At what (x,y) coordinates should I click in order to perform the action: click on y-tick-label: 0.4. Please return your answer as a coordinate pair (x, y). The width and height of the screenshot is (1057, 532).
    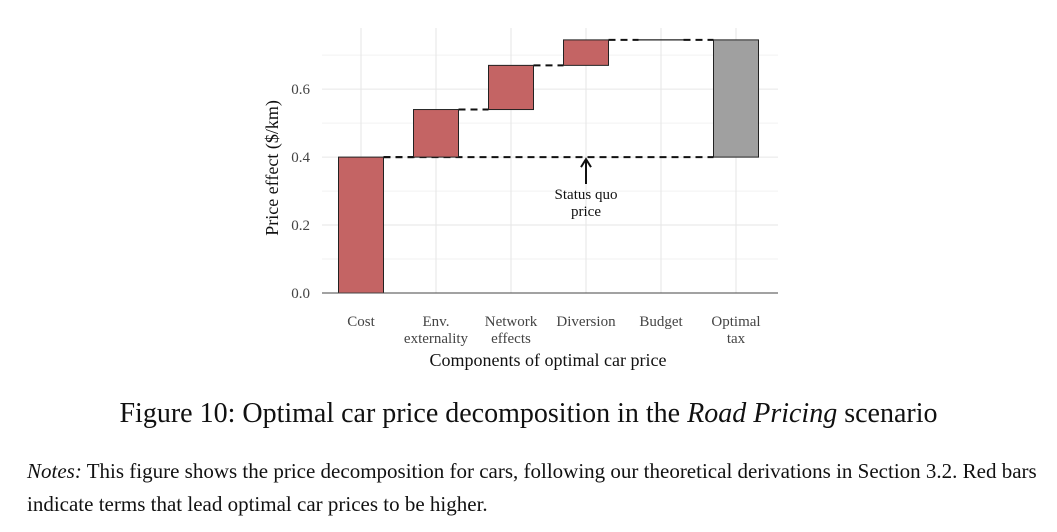
    Looking at the image, I should click on (300, 158).